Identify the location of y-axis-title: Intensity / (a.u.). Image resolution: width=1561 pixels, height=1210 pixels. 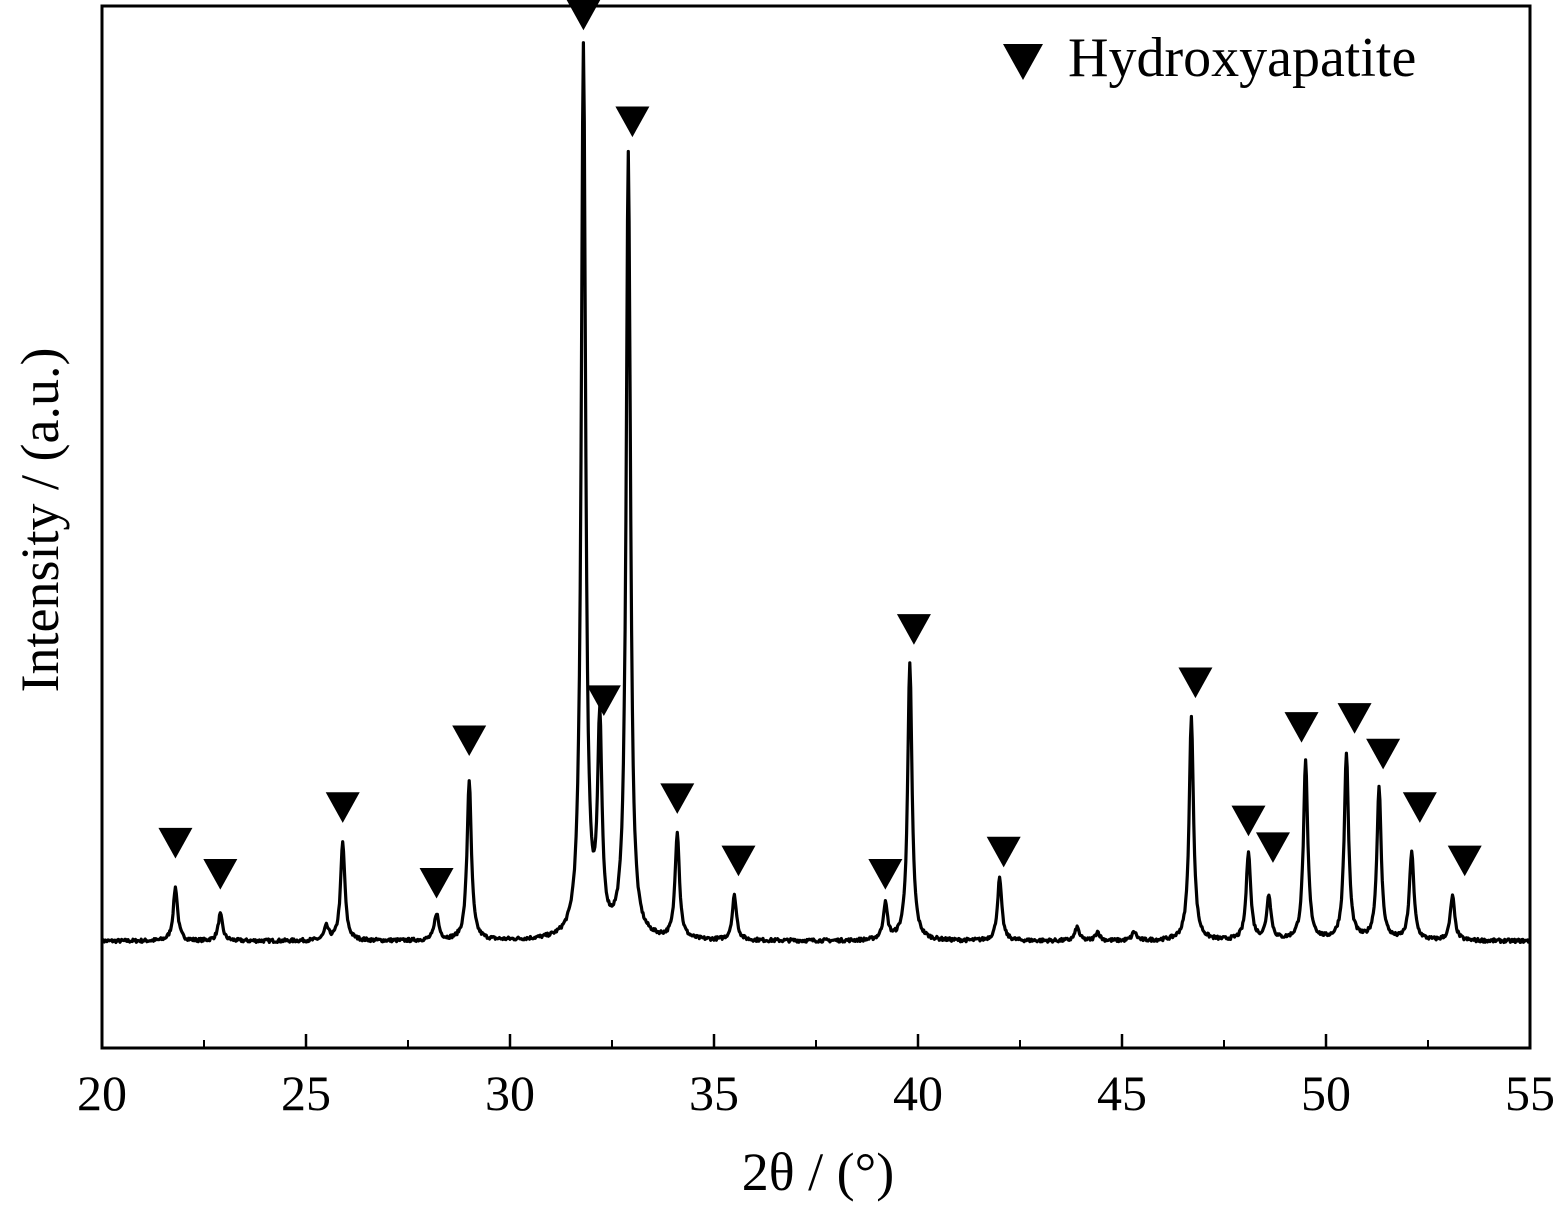
(40, 520).